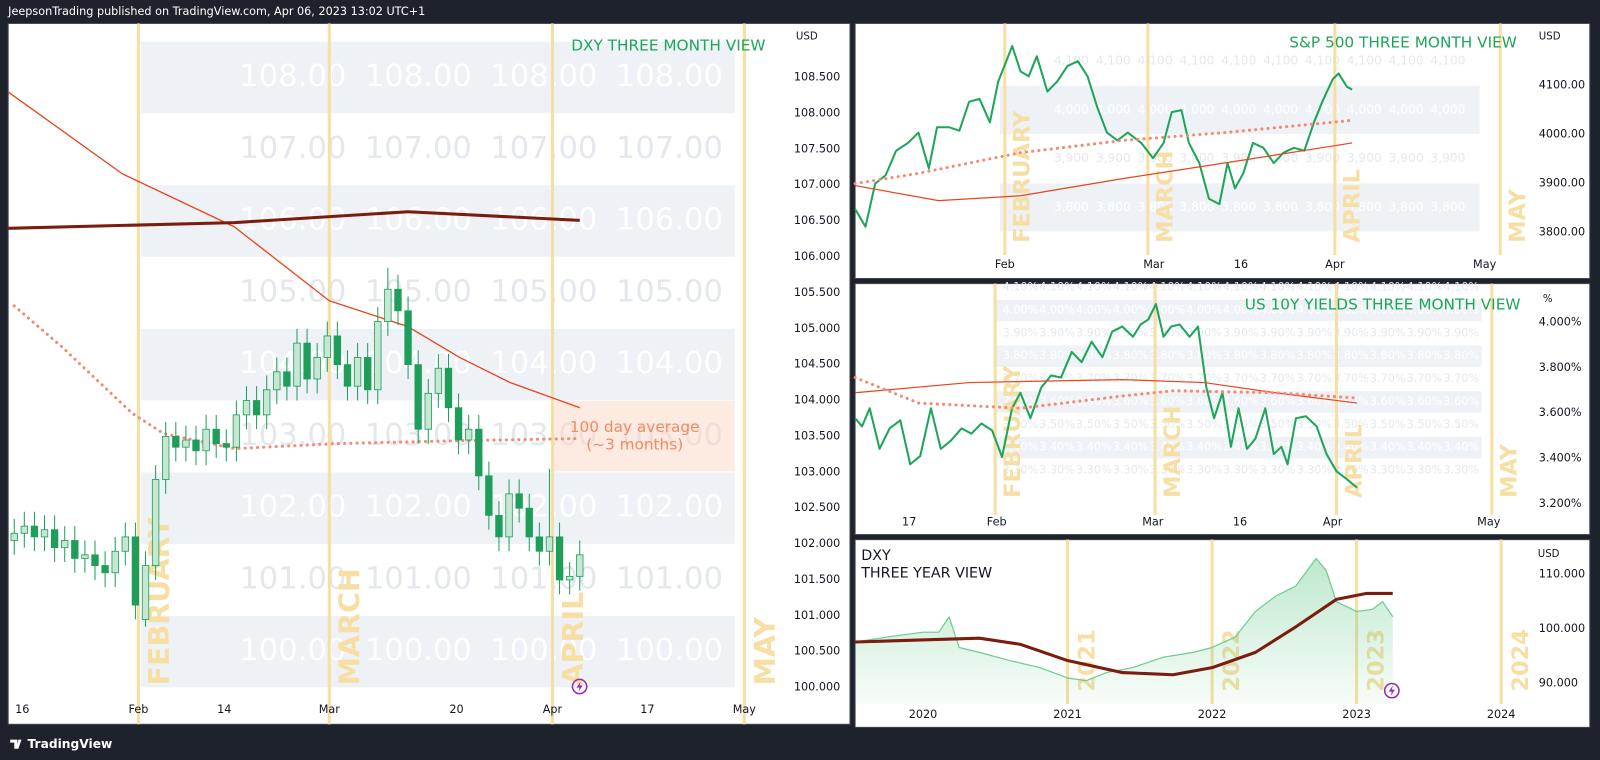 The width and height of the screenshot is (1600, 760). I want to click on level-band, so click(1240, 109).